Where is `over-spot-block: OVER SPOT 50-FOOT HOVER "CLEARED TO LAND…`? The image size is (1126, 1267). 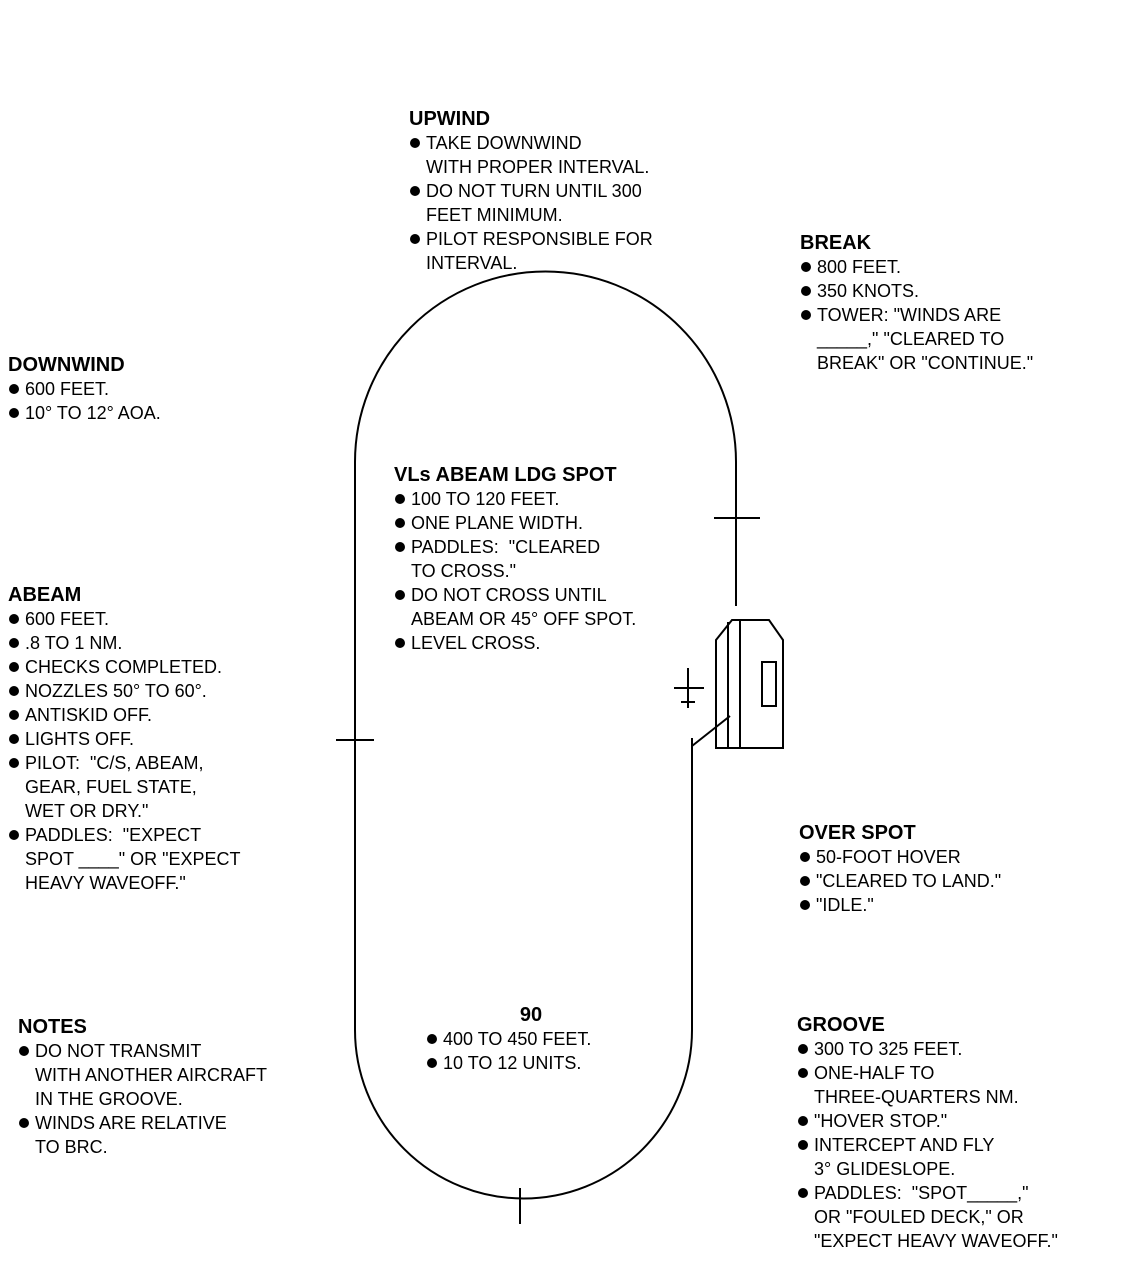 over-spot-block: OVER SPOT 50-FOOT HOVER "CLEARED TO LAND… is located at coordinates (900, 869).